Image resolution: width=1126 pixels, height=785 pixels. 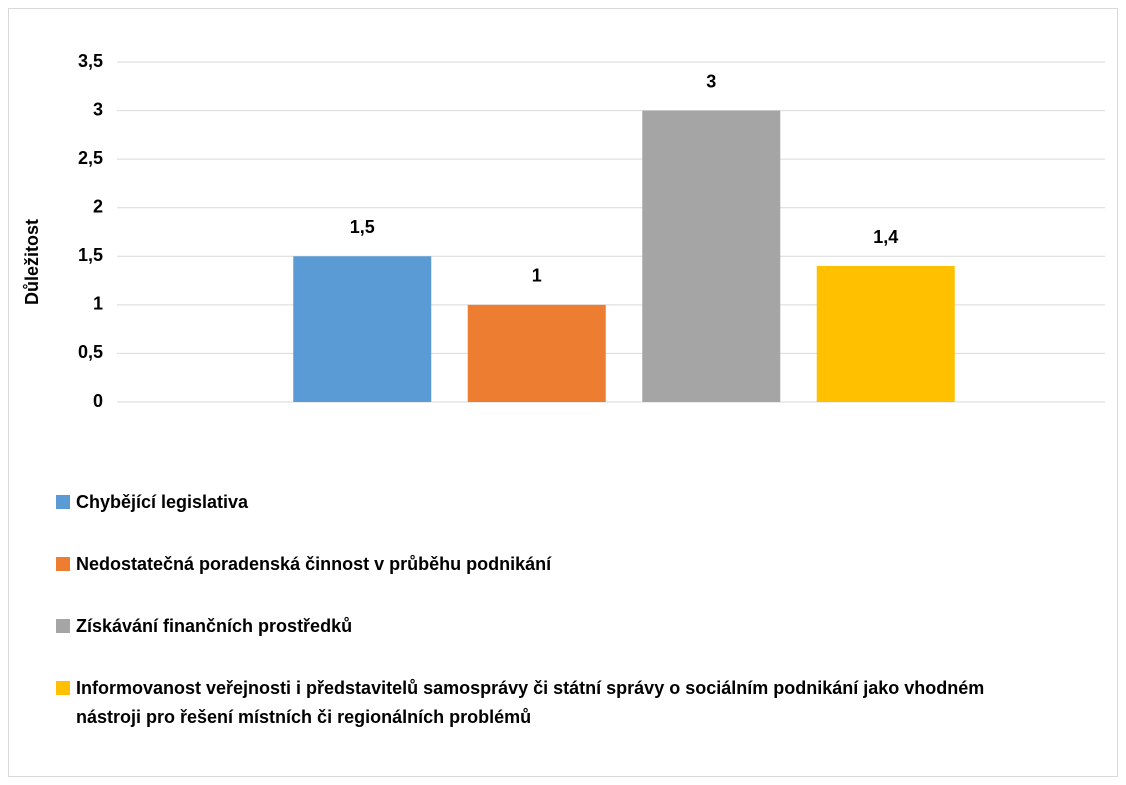 What do you see at coordinates (90, 255) in the screenshot?
I see `y-tick-label: 1,5` at bounding box center [90, 255].